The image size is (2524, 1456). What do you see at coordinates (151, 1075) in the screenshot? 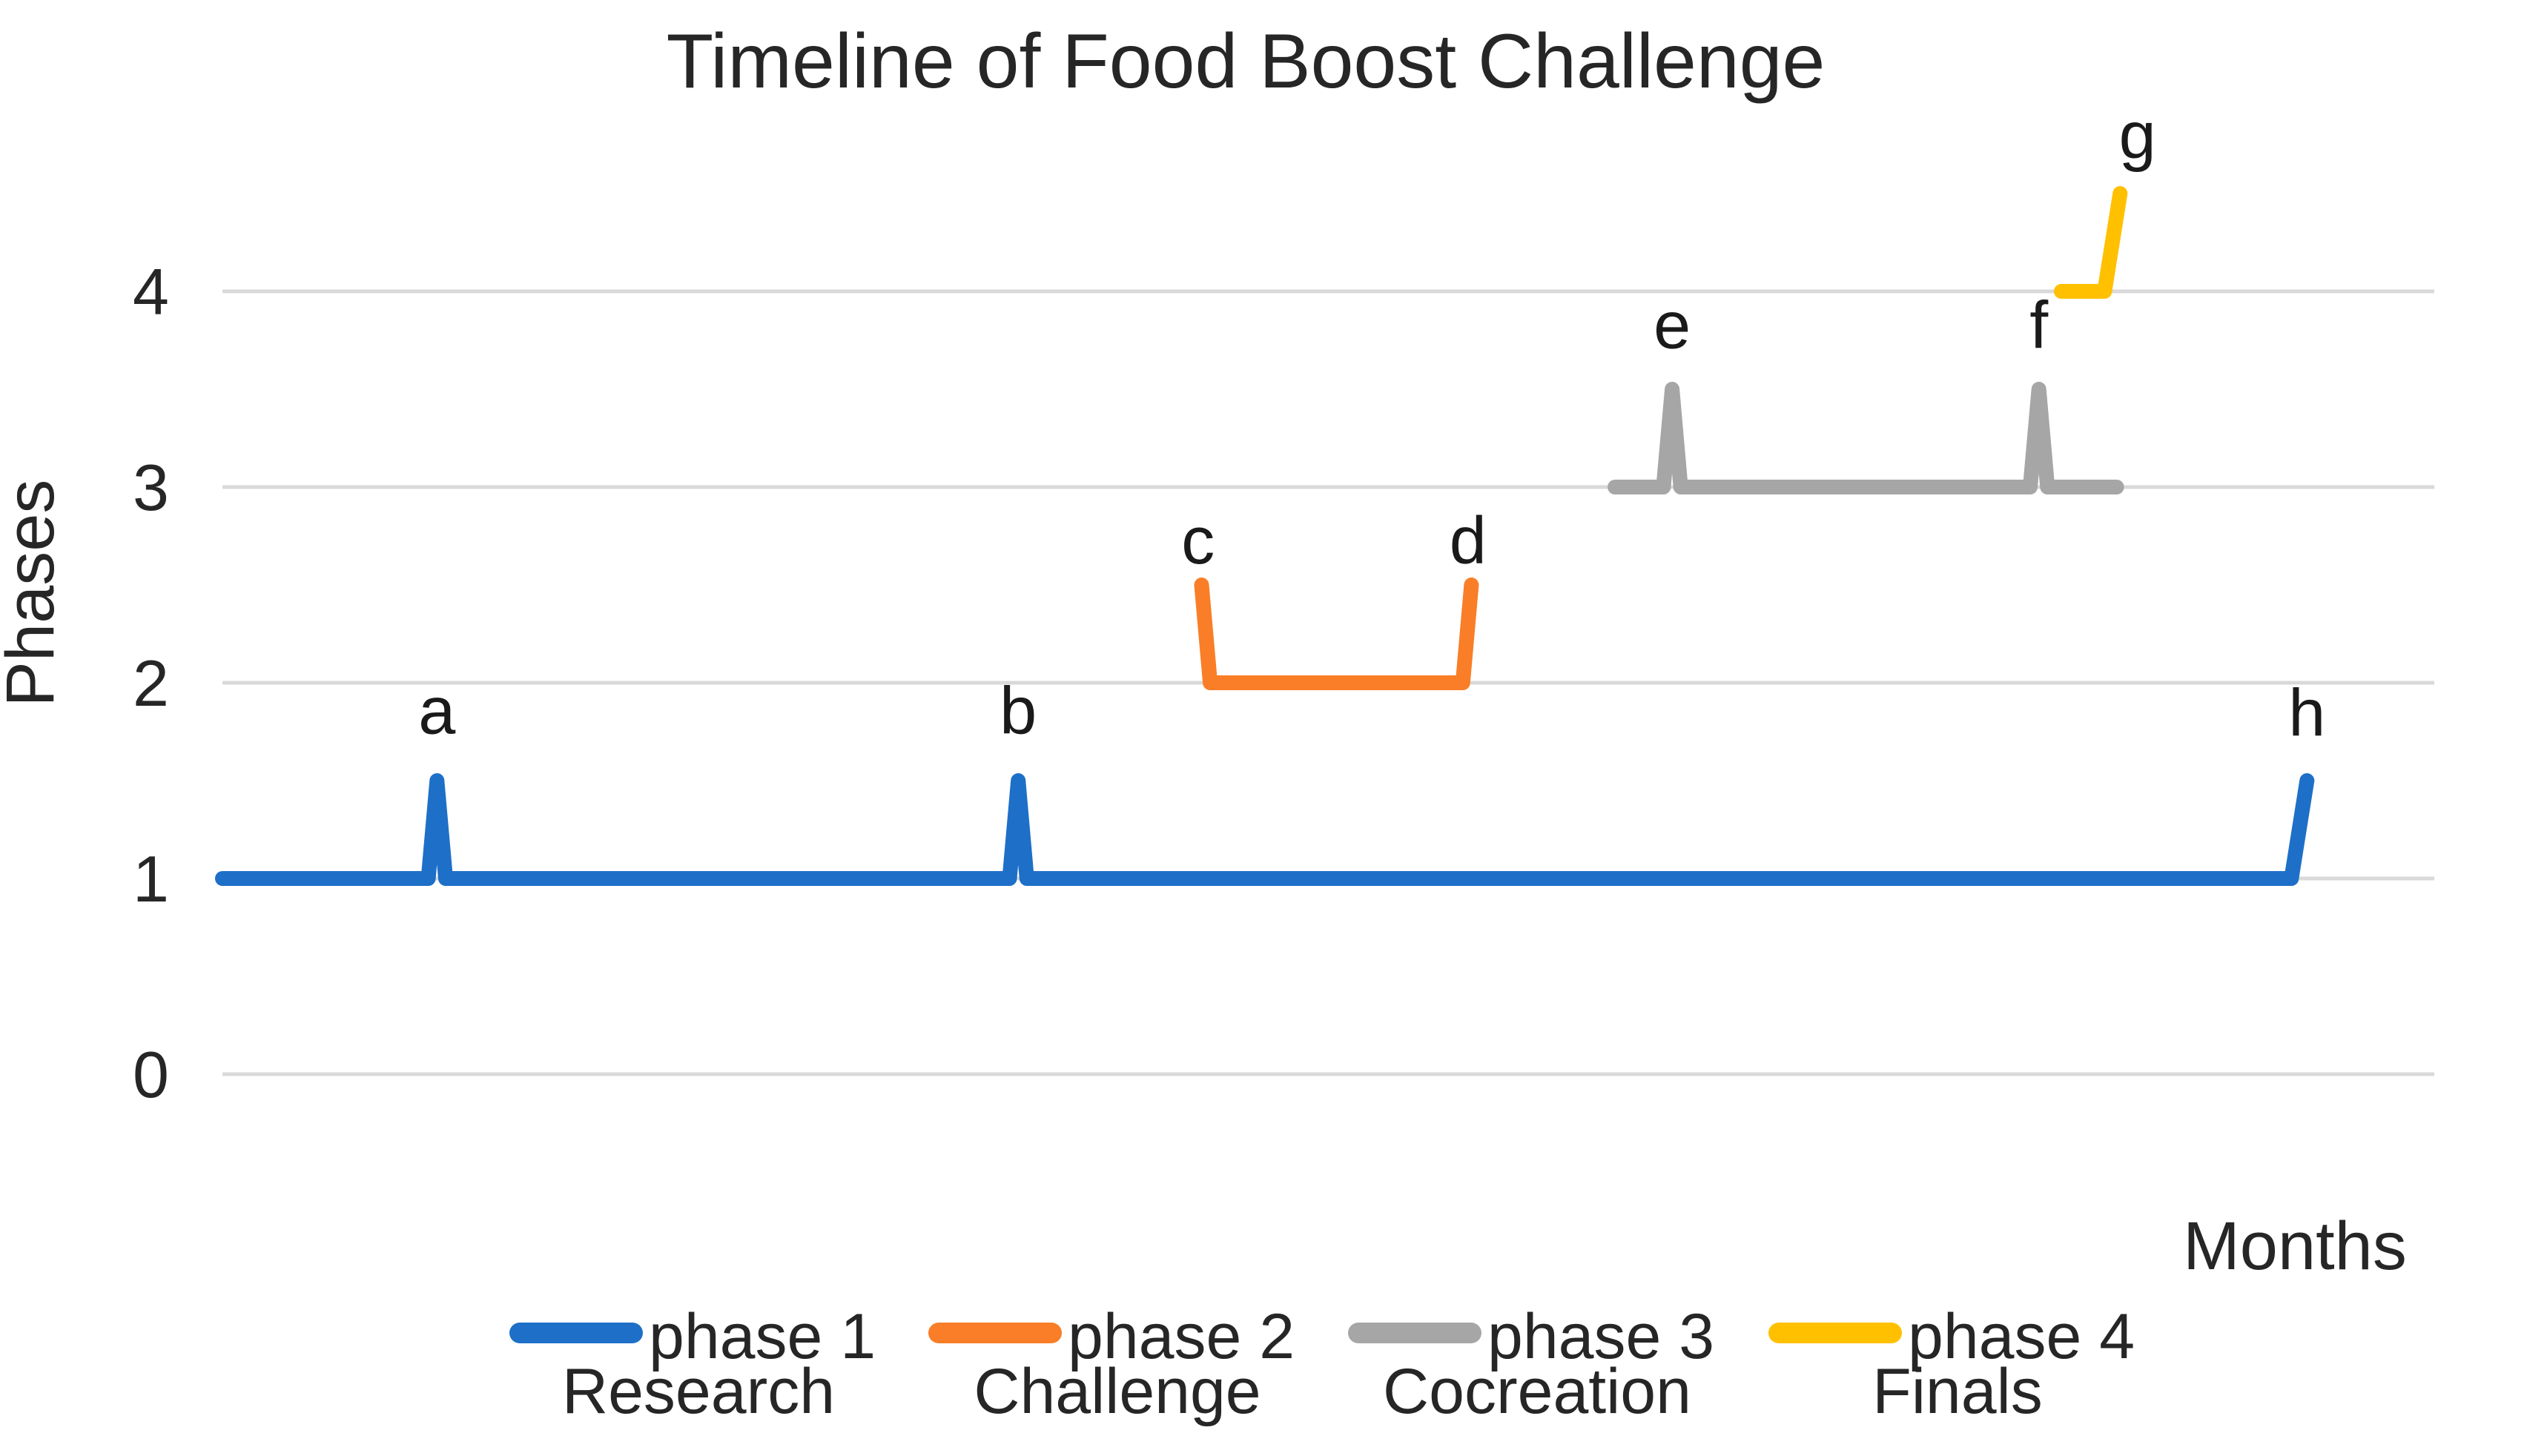
I see `y-tick-label-0: 0` at bounding box center [151, 1075].